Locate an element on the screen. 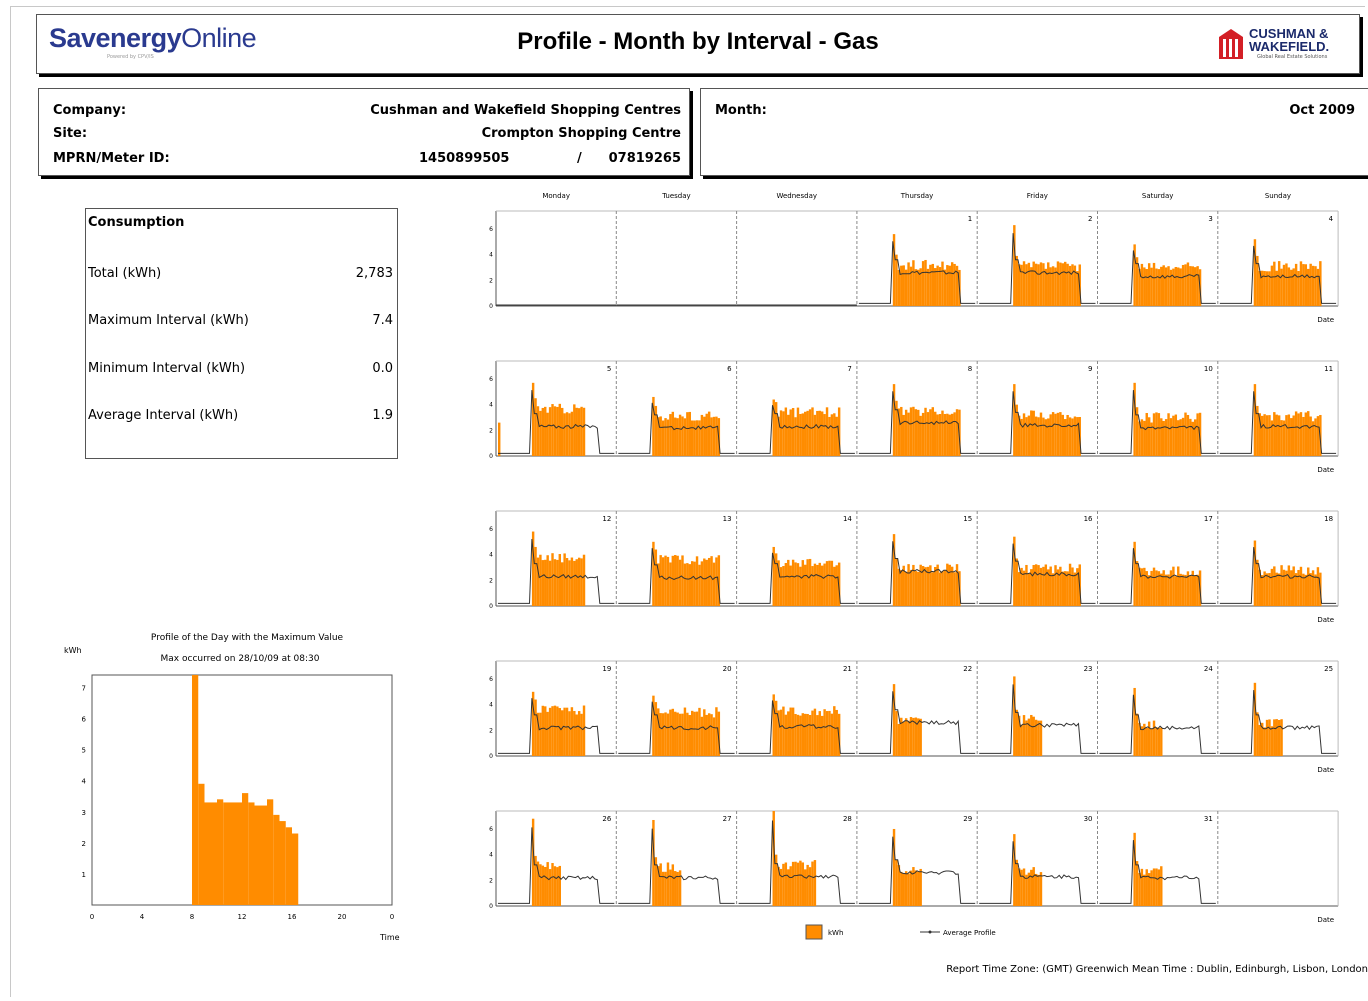  date-label: 11 is located at coordinates (1328, 369).